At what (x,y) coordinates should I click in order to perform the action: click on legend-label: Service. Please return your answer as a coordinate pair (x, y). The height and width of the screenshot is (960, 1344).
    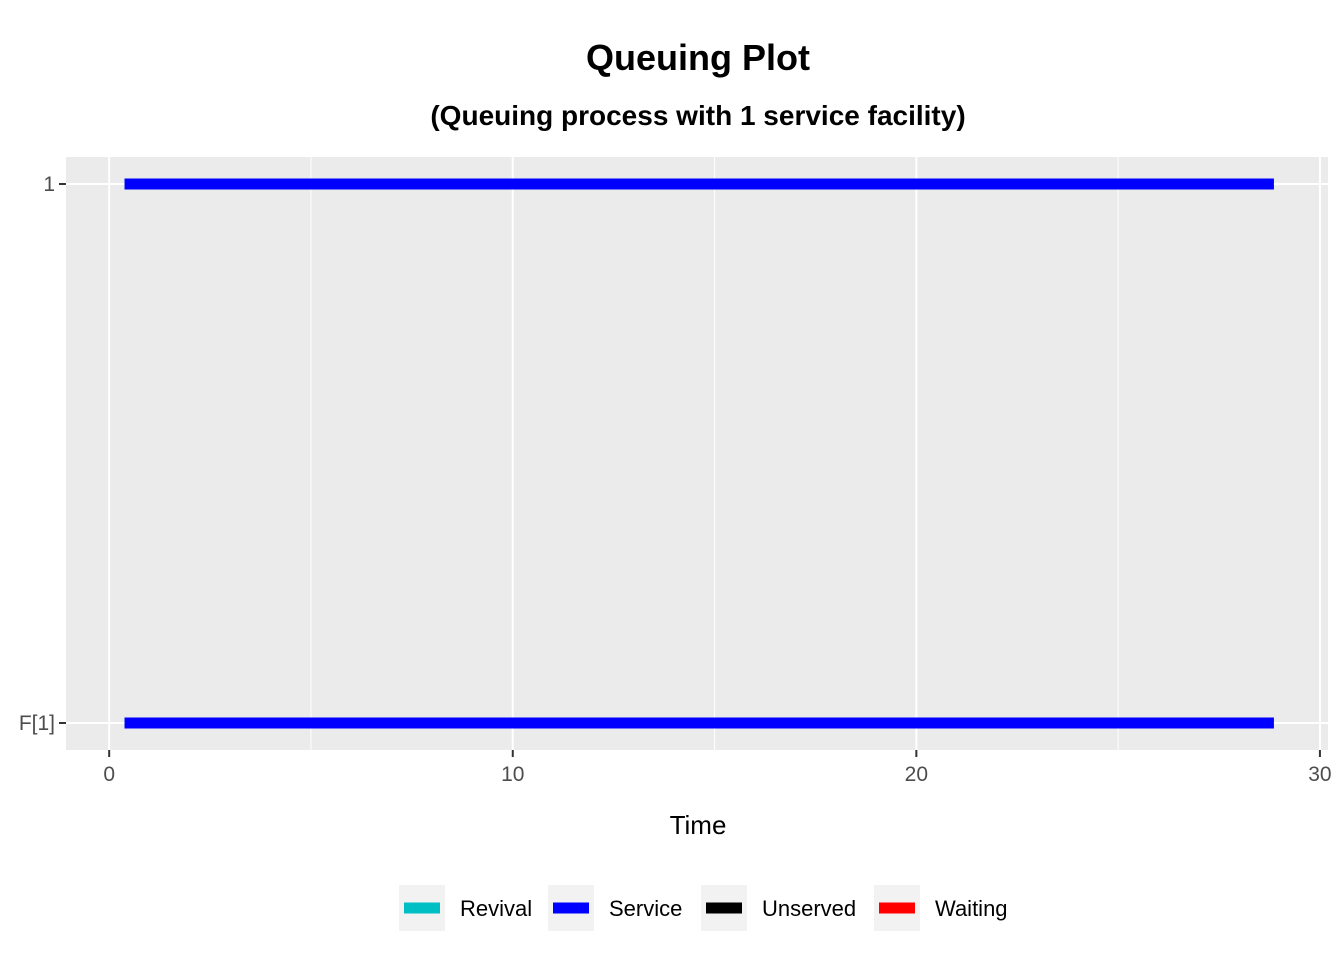
    Looking at the image, I should click on (645, 908).